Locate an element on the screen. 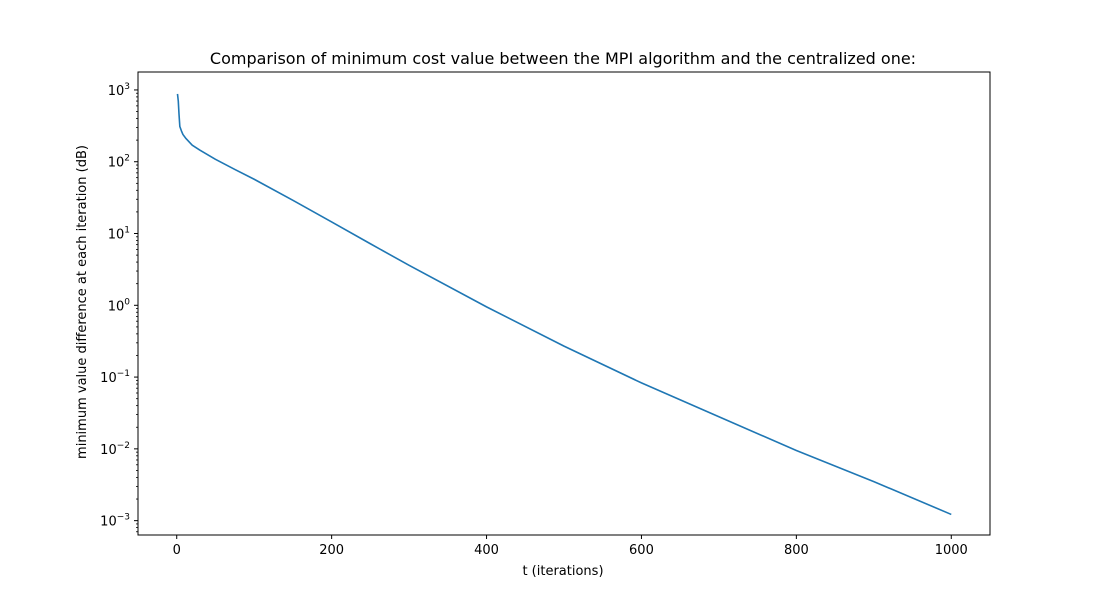 This screenshot has height=600, width=1100. y-tick-label: 10¹ is located at coordinates (119, 234).